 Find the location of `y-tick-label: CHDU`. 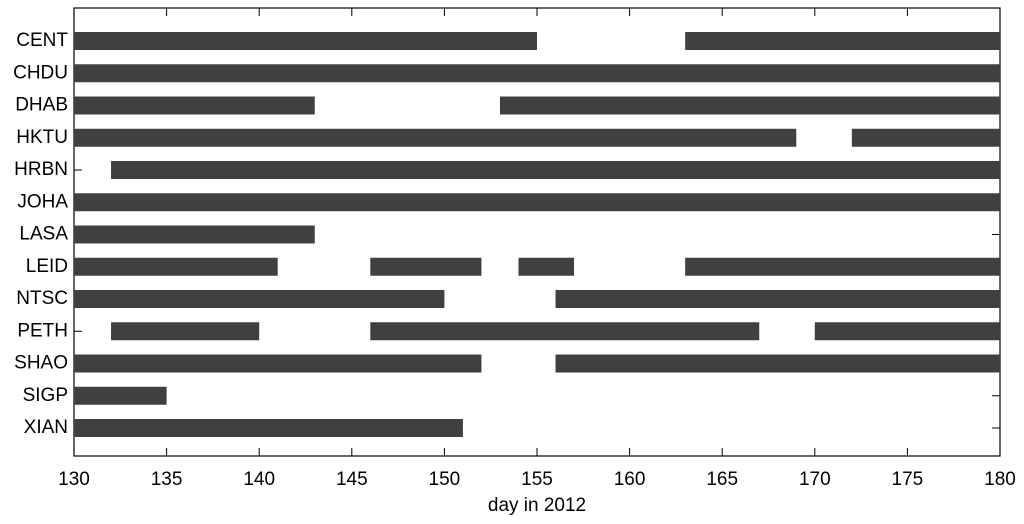

y-tick-label: CHDU is located at coordinates (40, 72).